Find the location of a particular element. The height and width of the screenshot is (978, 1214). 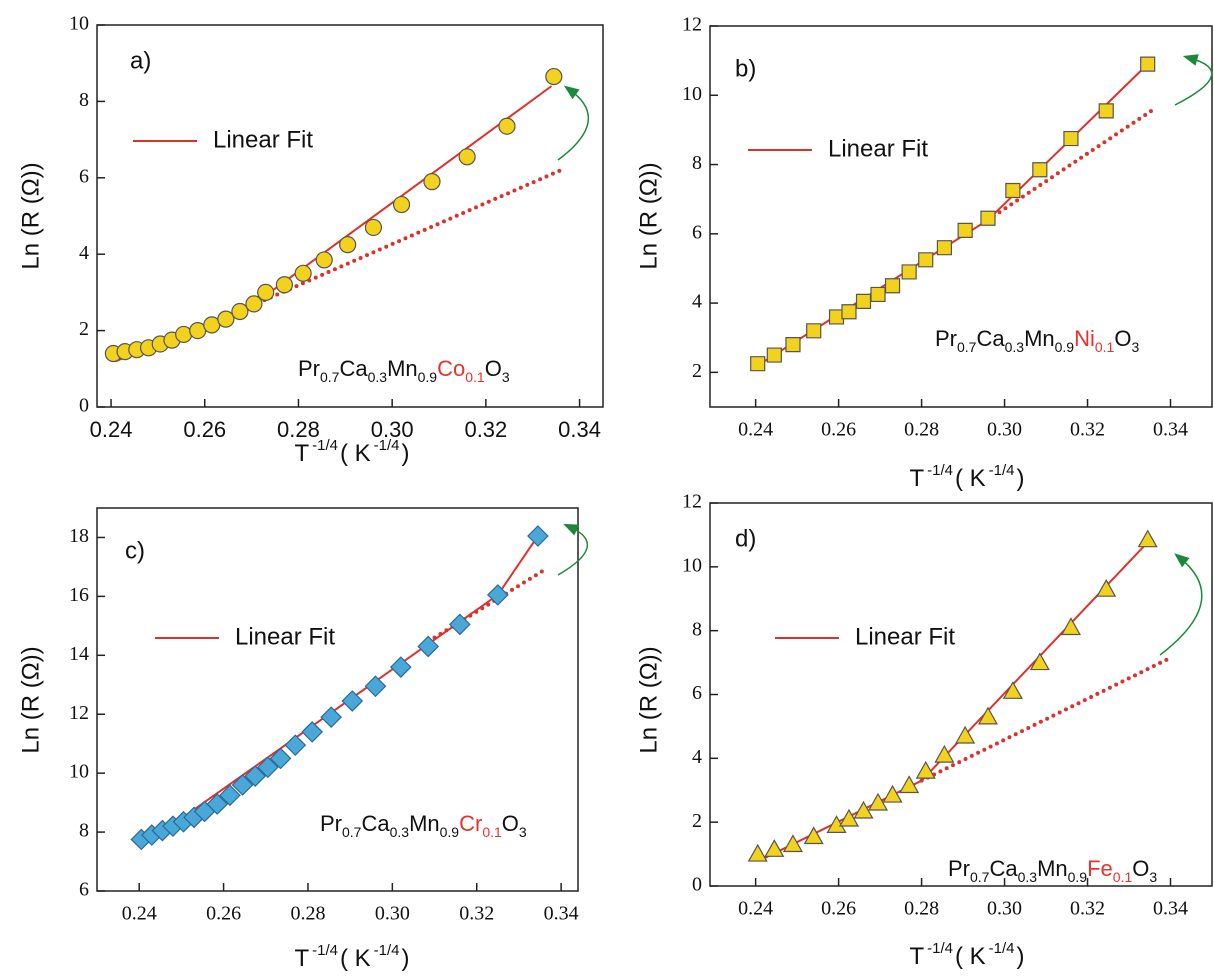

panel-label: b) is located at coordinates (745, 68).